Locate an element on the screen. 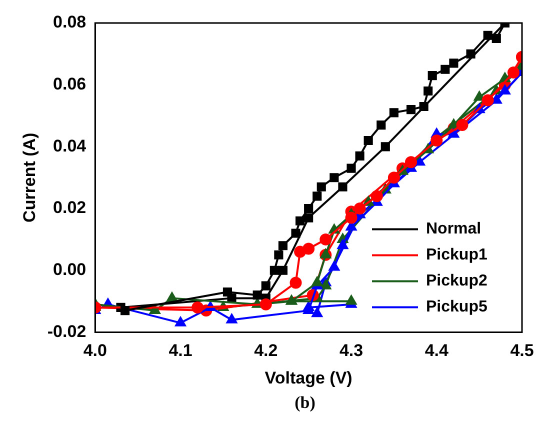 This screenshot has width=550, height=430. x-tick-label: 4.1 is located at coordinates (180, 350).